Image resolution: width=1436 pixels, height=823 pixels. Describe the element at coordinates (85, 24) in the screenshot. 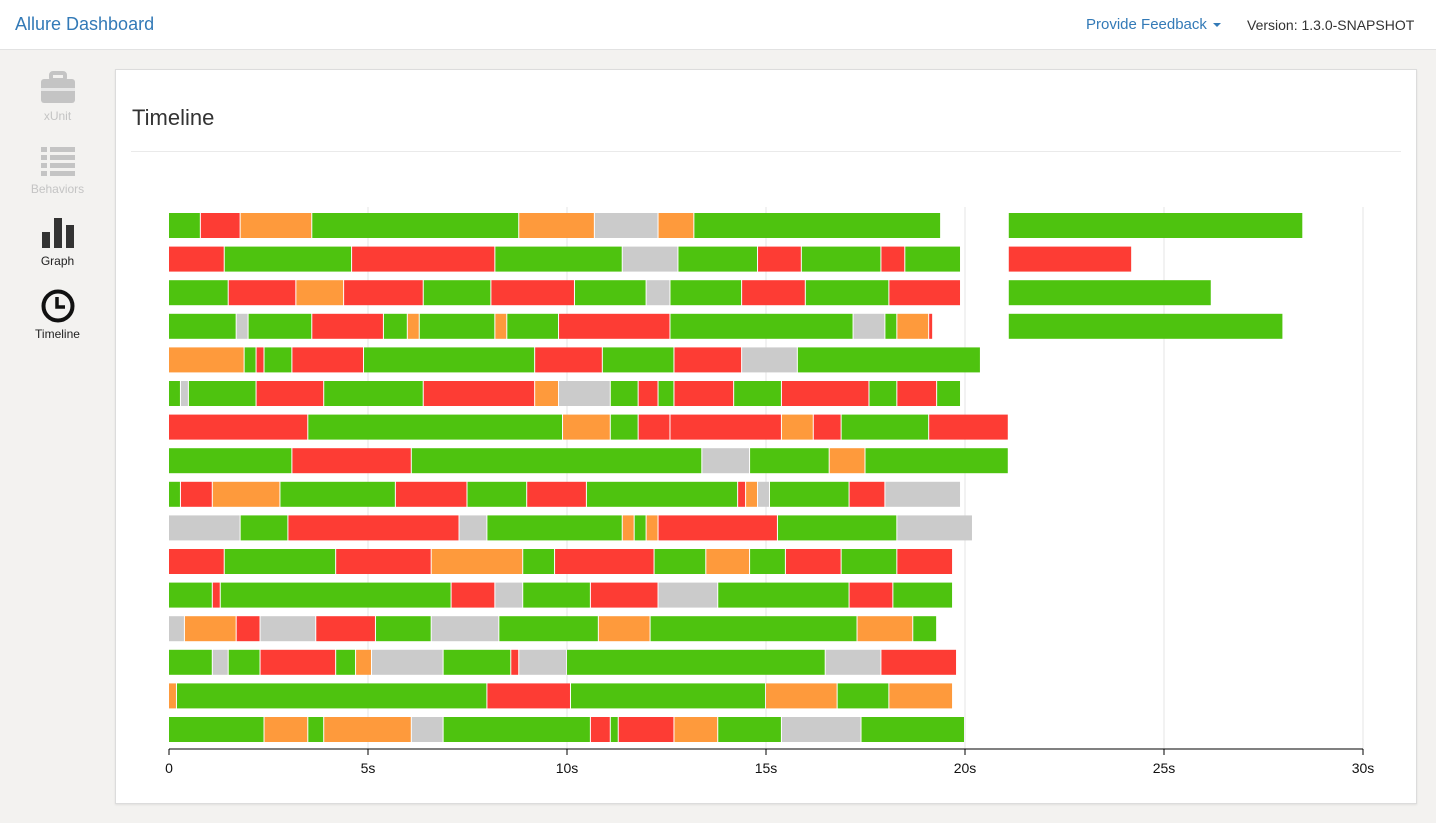

I see `brand-link: Allure Dashboard` at that location.